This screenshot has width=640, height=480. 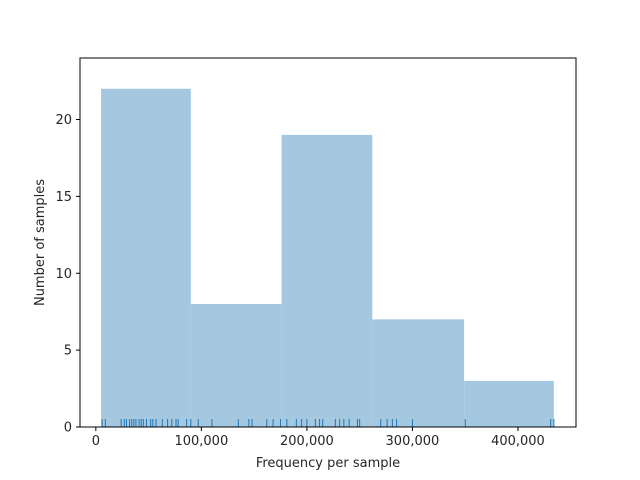 I want to click on y-tick-label-3: 10, so click(x=63, y=274).